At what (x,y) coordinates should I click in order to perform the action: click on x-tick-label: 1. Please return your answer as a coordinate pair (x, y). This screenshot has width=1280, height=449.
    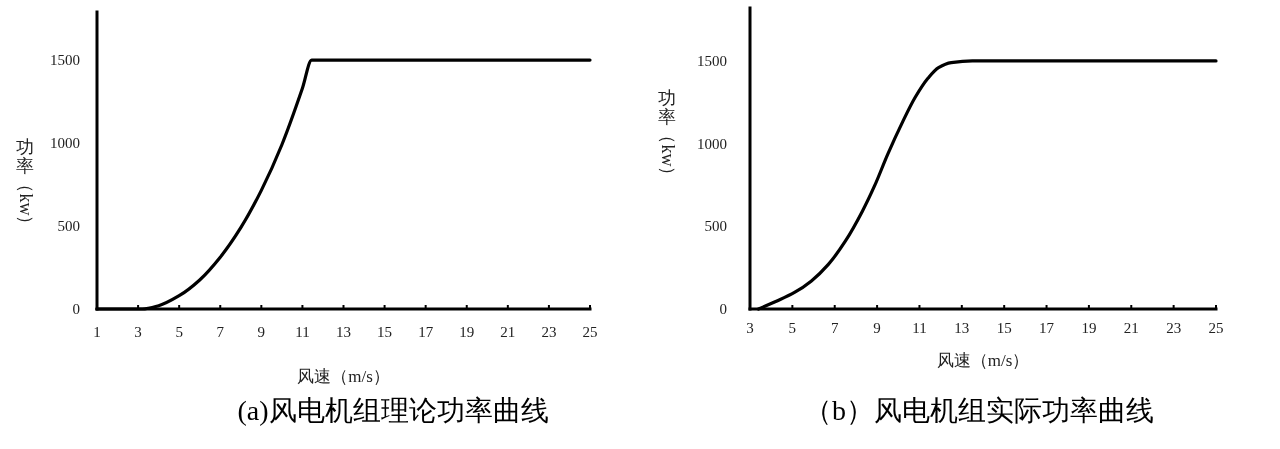
    Looking at the image, I should click on (97, 332).